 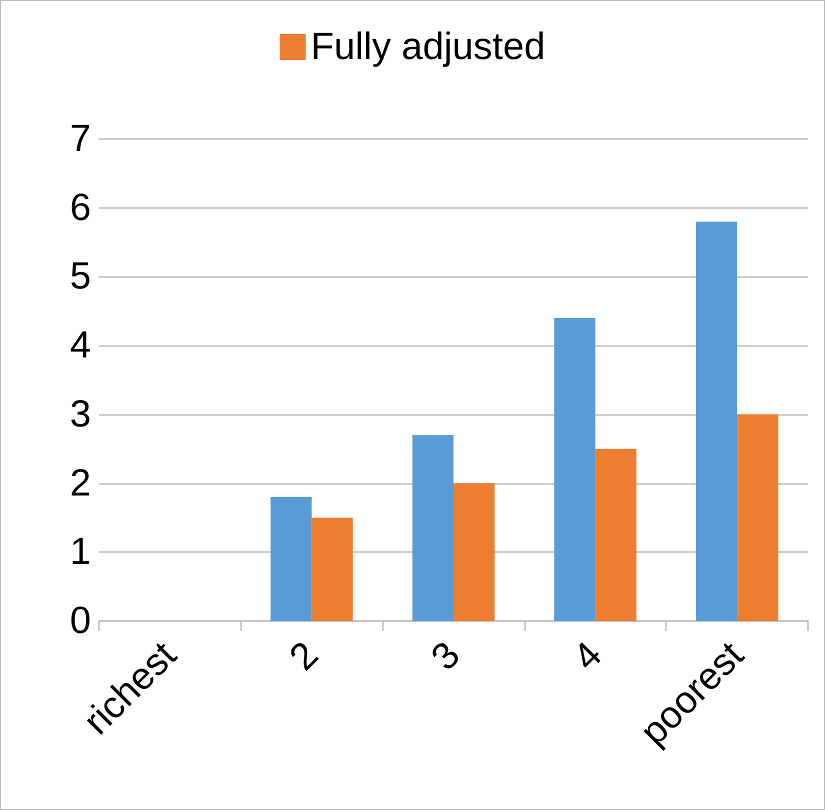 What do you see at coordinates (80, 414) in the screenshot?
I see `y-tick-label: 3` at bounding box center [80, 414].